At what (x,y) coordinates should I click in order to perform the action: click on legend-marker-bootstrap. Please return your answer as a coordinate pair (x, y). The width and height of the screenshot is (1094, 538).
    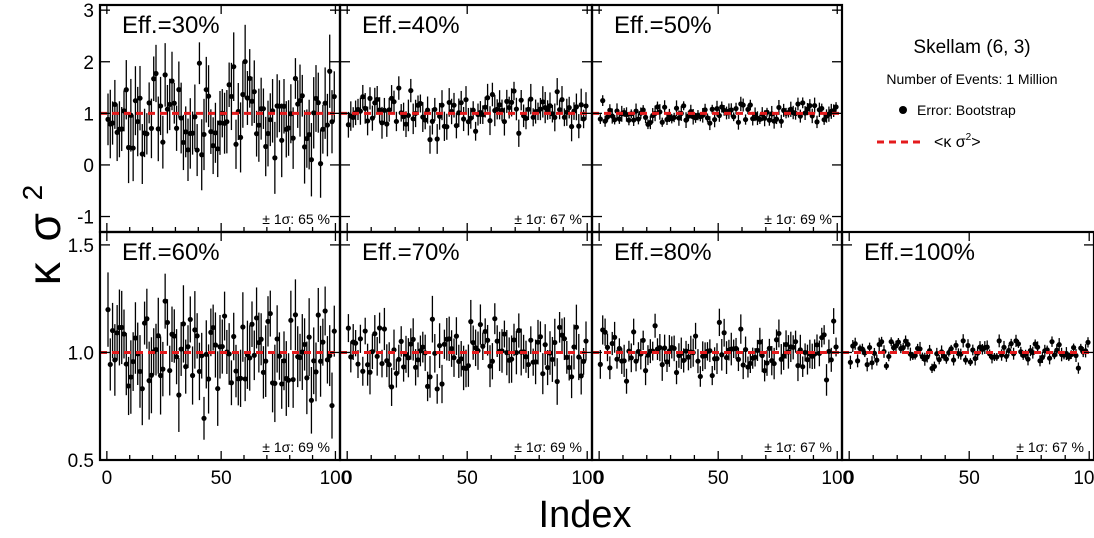
    Looking at the image, I should click on (903, 110).